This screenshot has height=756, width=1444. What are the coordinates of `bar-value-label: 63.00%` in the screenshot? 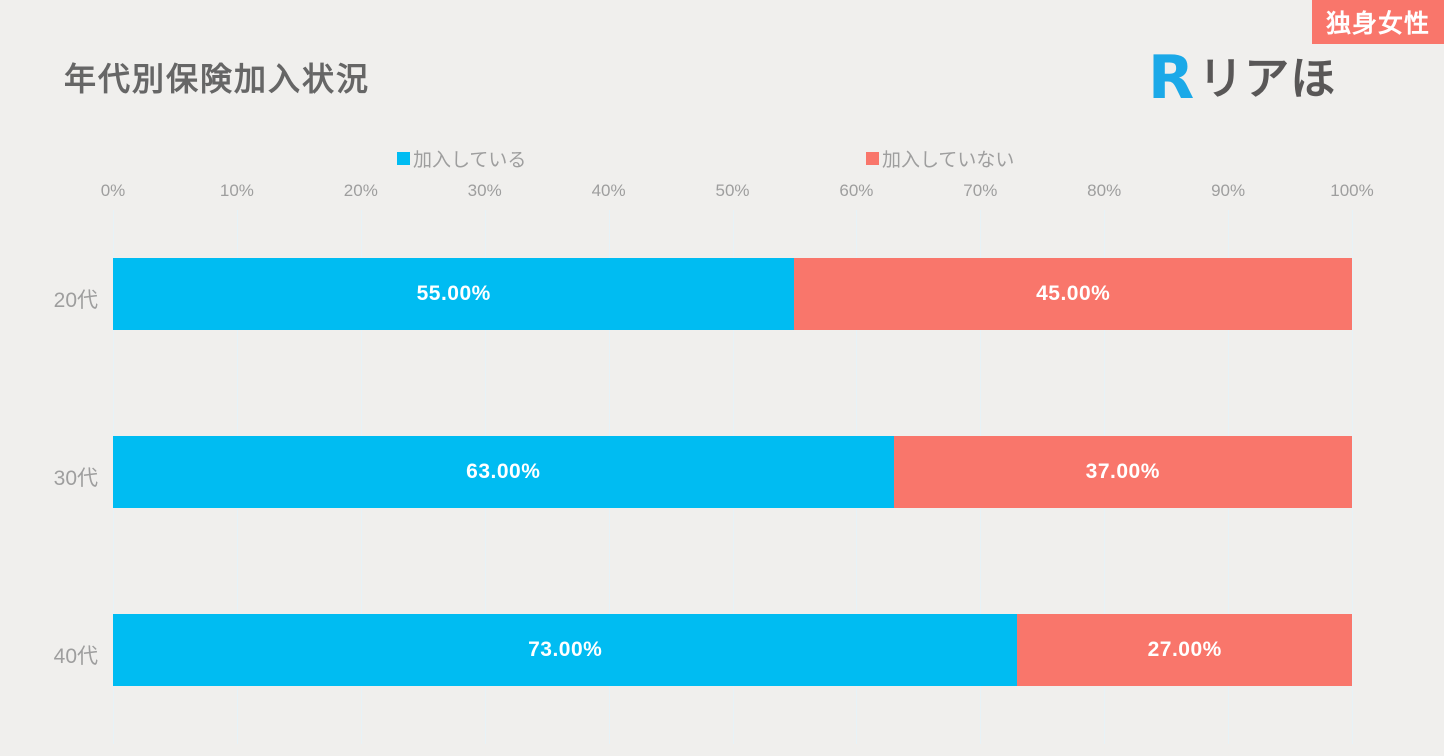 It's located at (503, 471).